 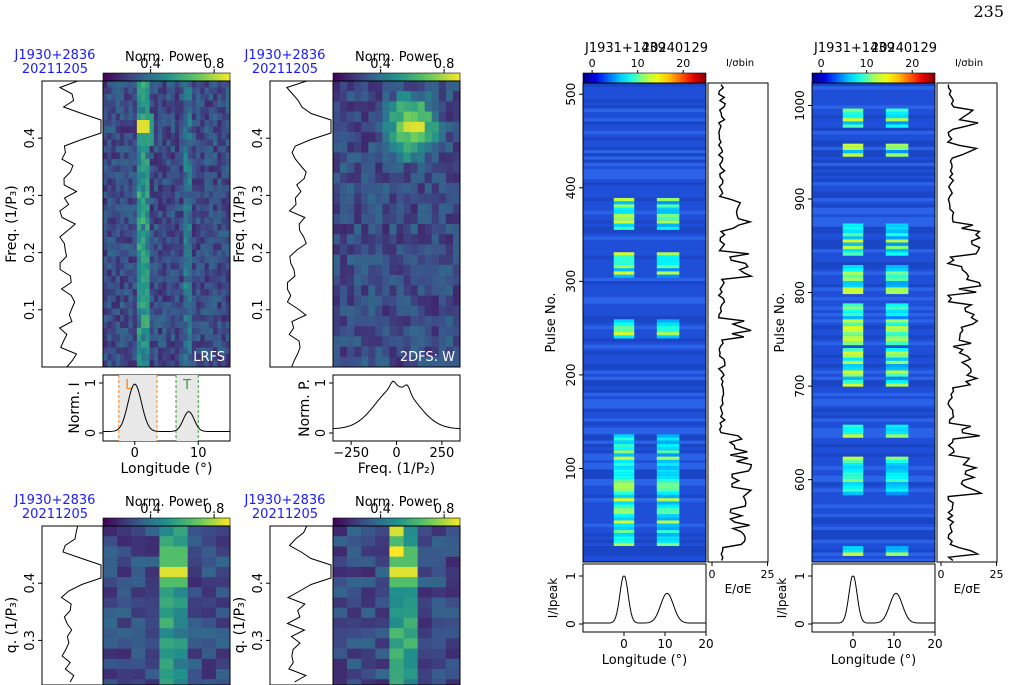 I want to click on y-tick-label: 0.1, so click(x=30, y=309).